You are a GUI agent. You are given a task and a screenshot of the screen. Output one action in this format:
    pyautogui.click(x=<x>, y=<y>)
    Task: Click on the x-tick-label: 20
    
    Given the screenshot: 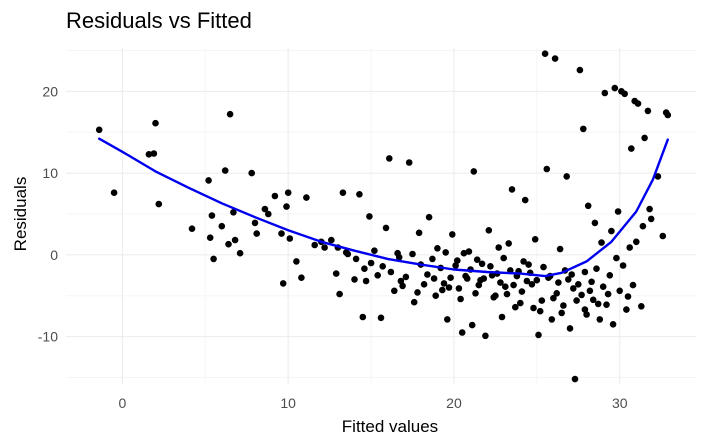 What is the action you would take?
    pyautogui.click(x=454, y=403)
    